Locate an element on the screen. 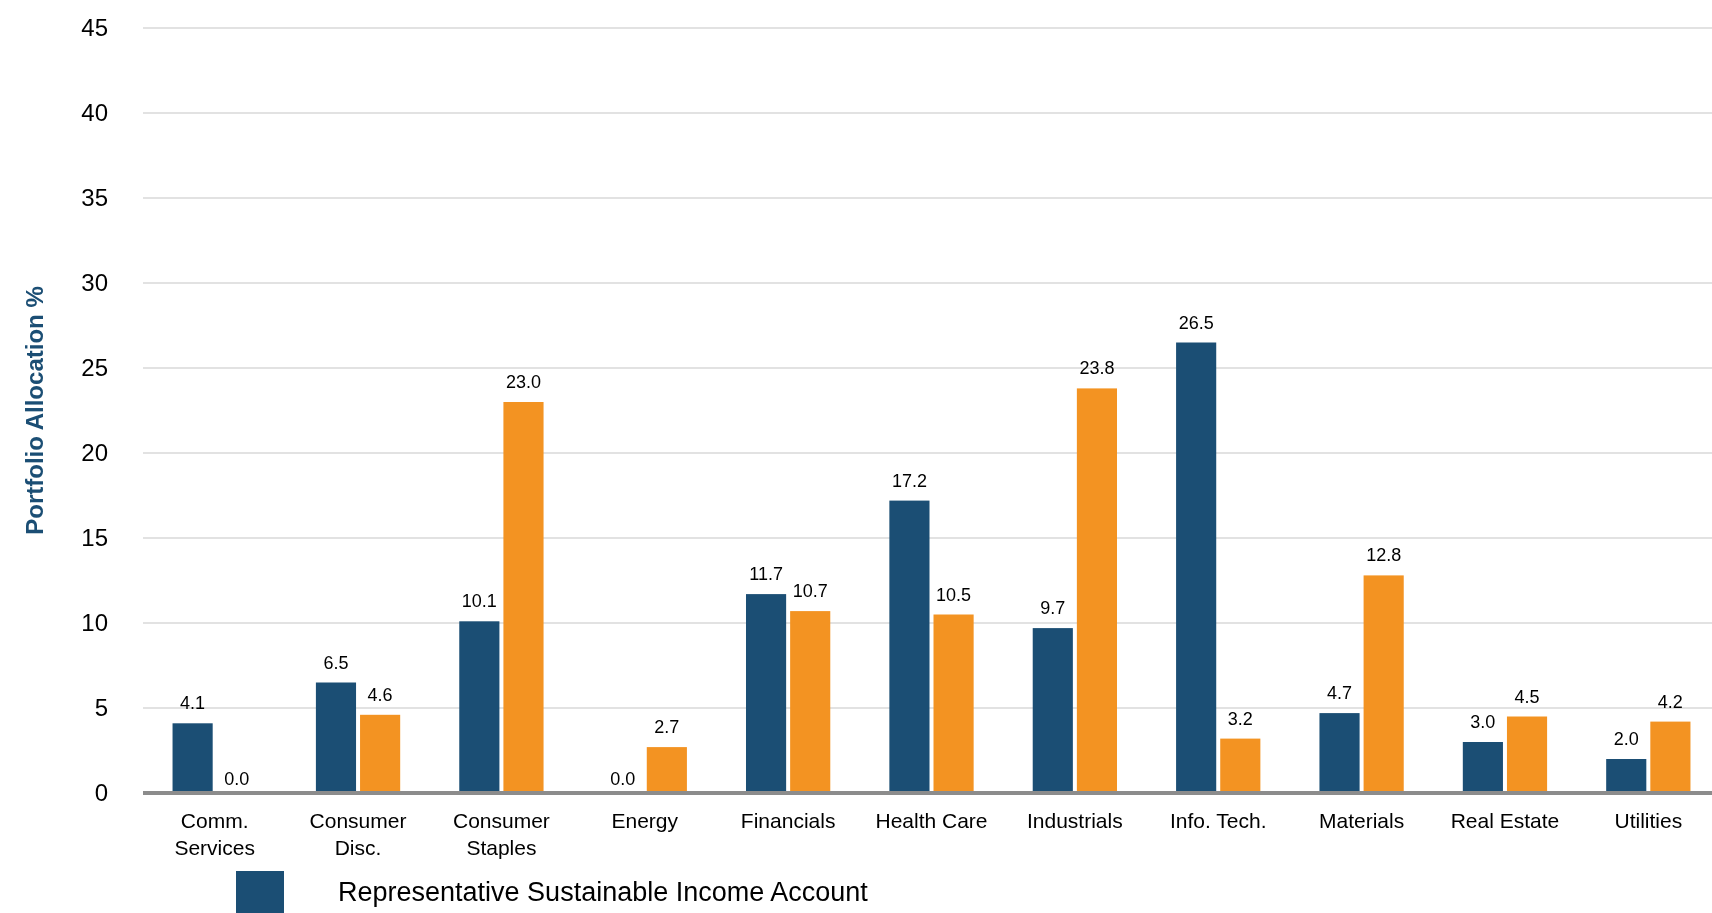 The height and width of the screenshot is (913, 1712). data-label: 9.7 is located at coordinates (1053, 608).